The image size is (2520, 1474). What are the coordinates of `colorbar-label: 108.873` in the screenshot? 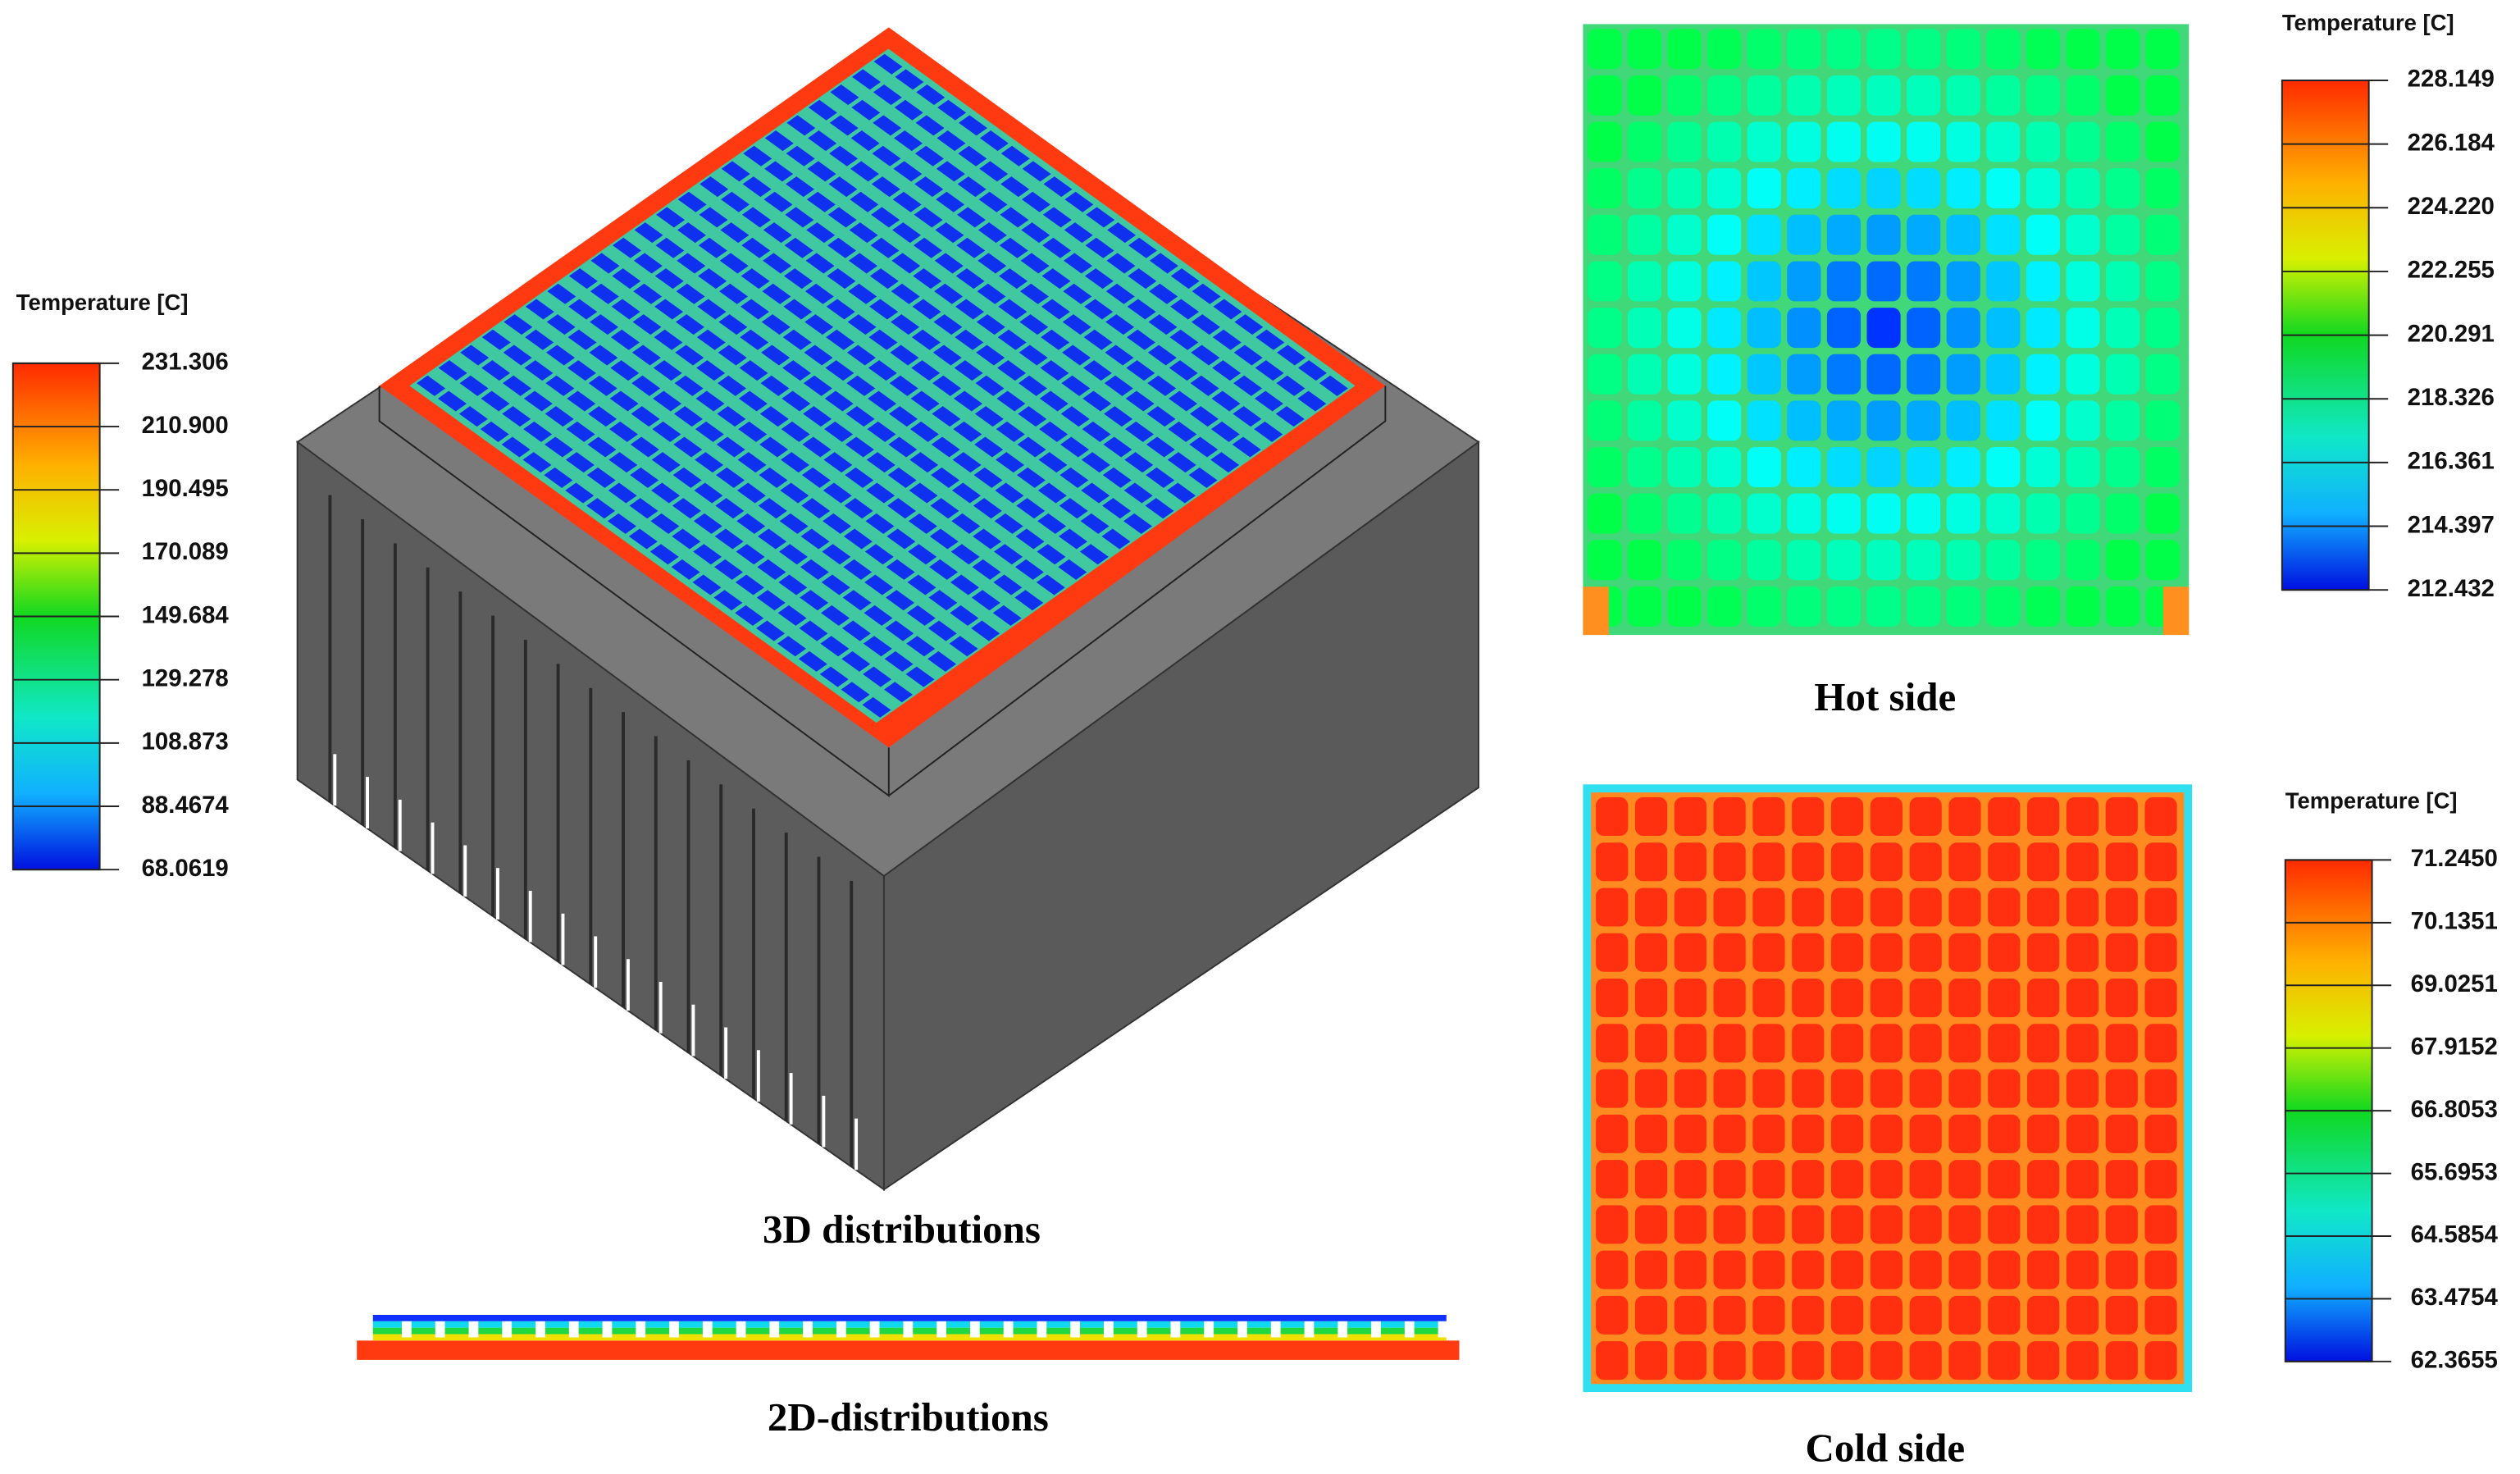 It's located at (186, 741).